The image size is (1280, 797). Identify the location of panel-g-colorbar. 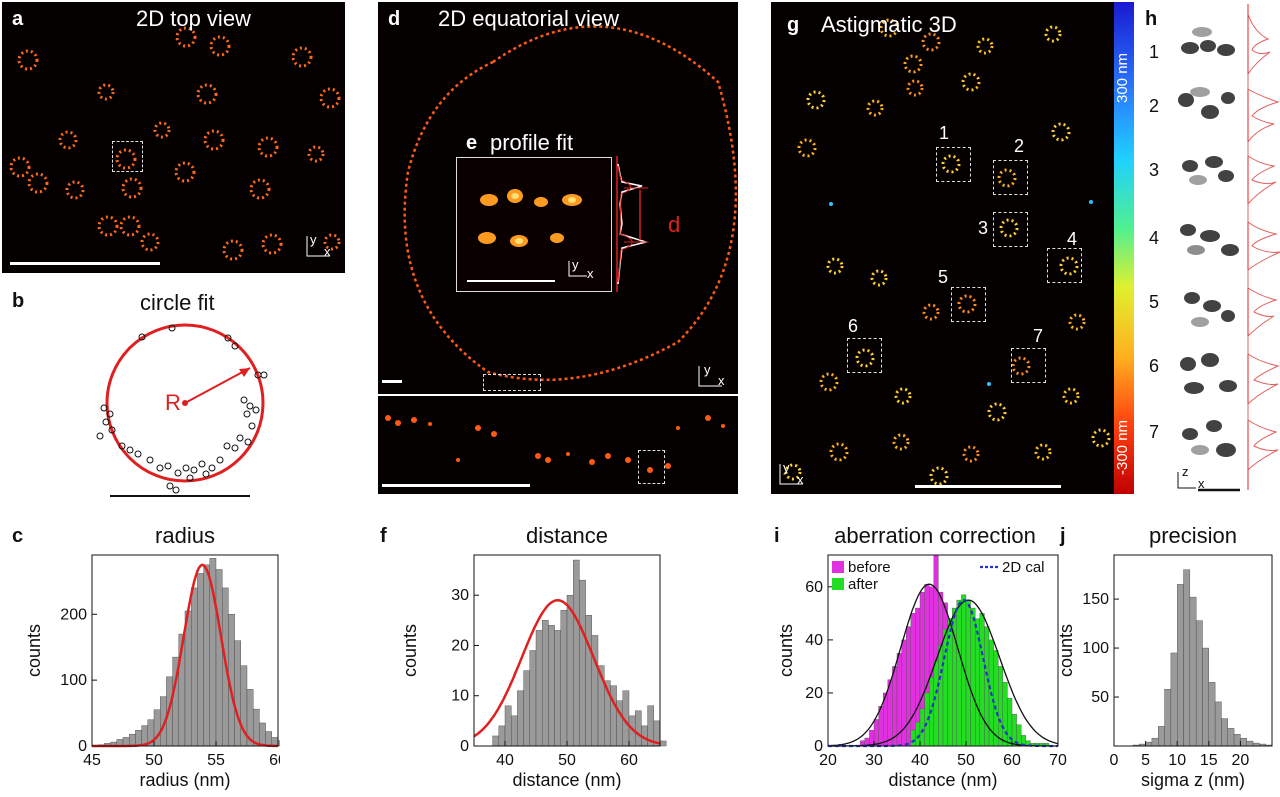
(1124, 248).